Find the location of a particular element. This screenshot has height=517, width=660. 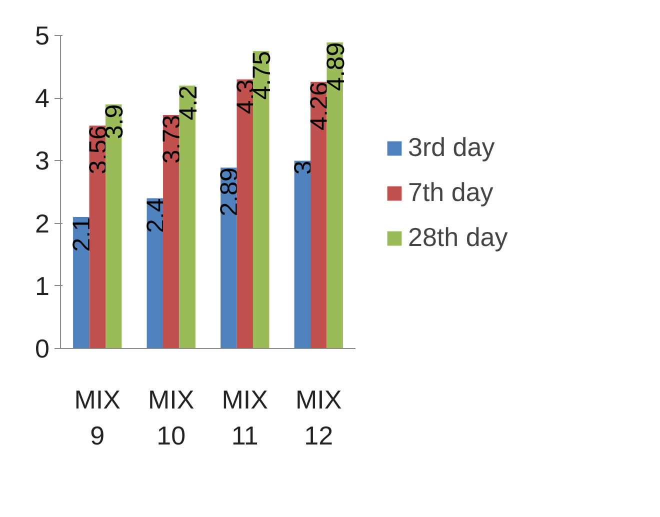

y-tick-label: 0 is located at coordinates (42, 349).